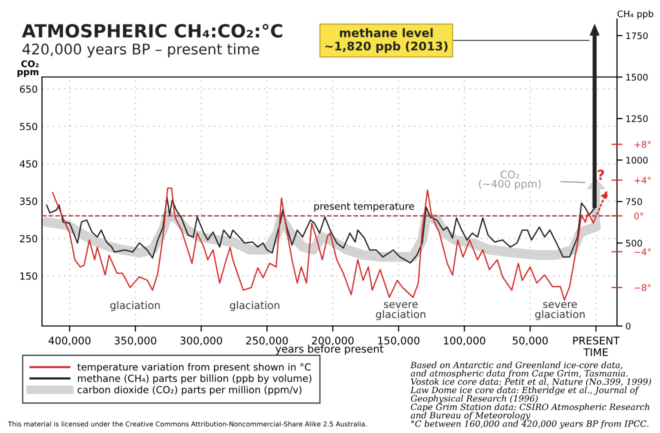 This screenshot has width=660, height=433. What do you see at coordinates (29, 238) in the screenshot?
I see `y-tick-label: 250` at bounding box center [29, 238].